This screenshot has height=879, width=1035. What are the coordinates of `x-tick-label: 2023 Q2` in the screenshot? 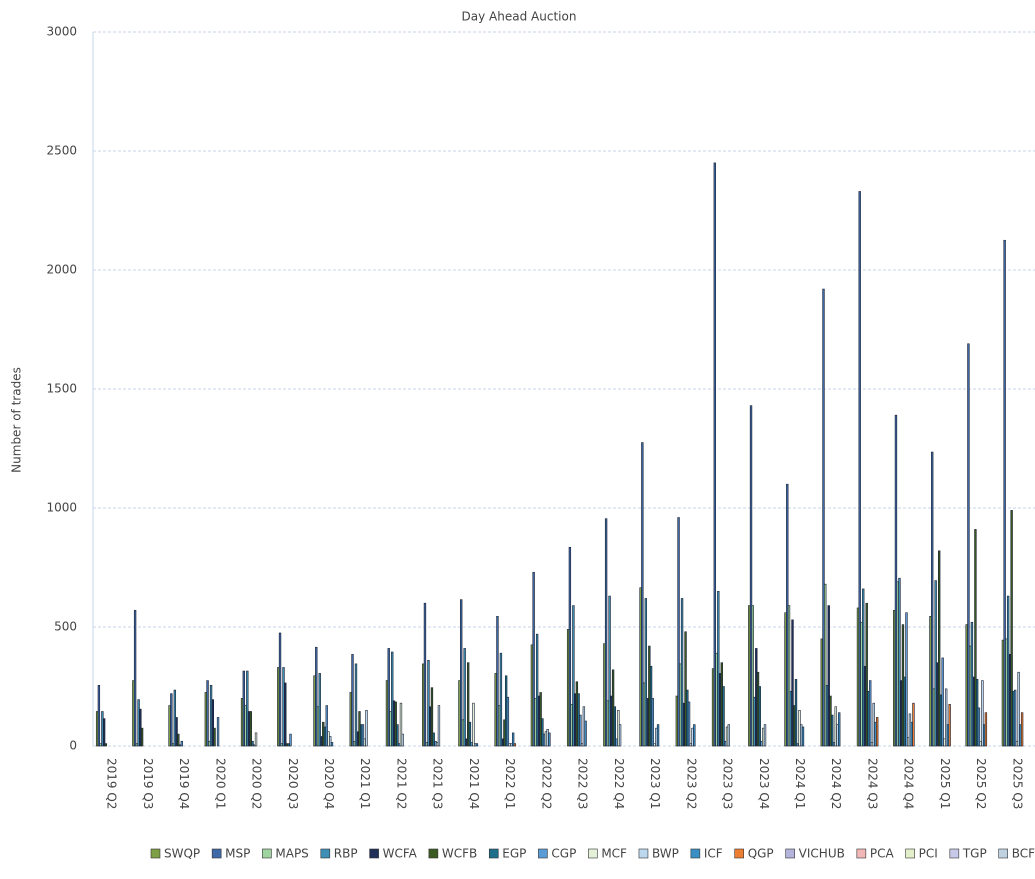 It's located at (691, 783).